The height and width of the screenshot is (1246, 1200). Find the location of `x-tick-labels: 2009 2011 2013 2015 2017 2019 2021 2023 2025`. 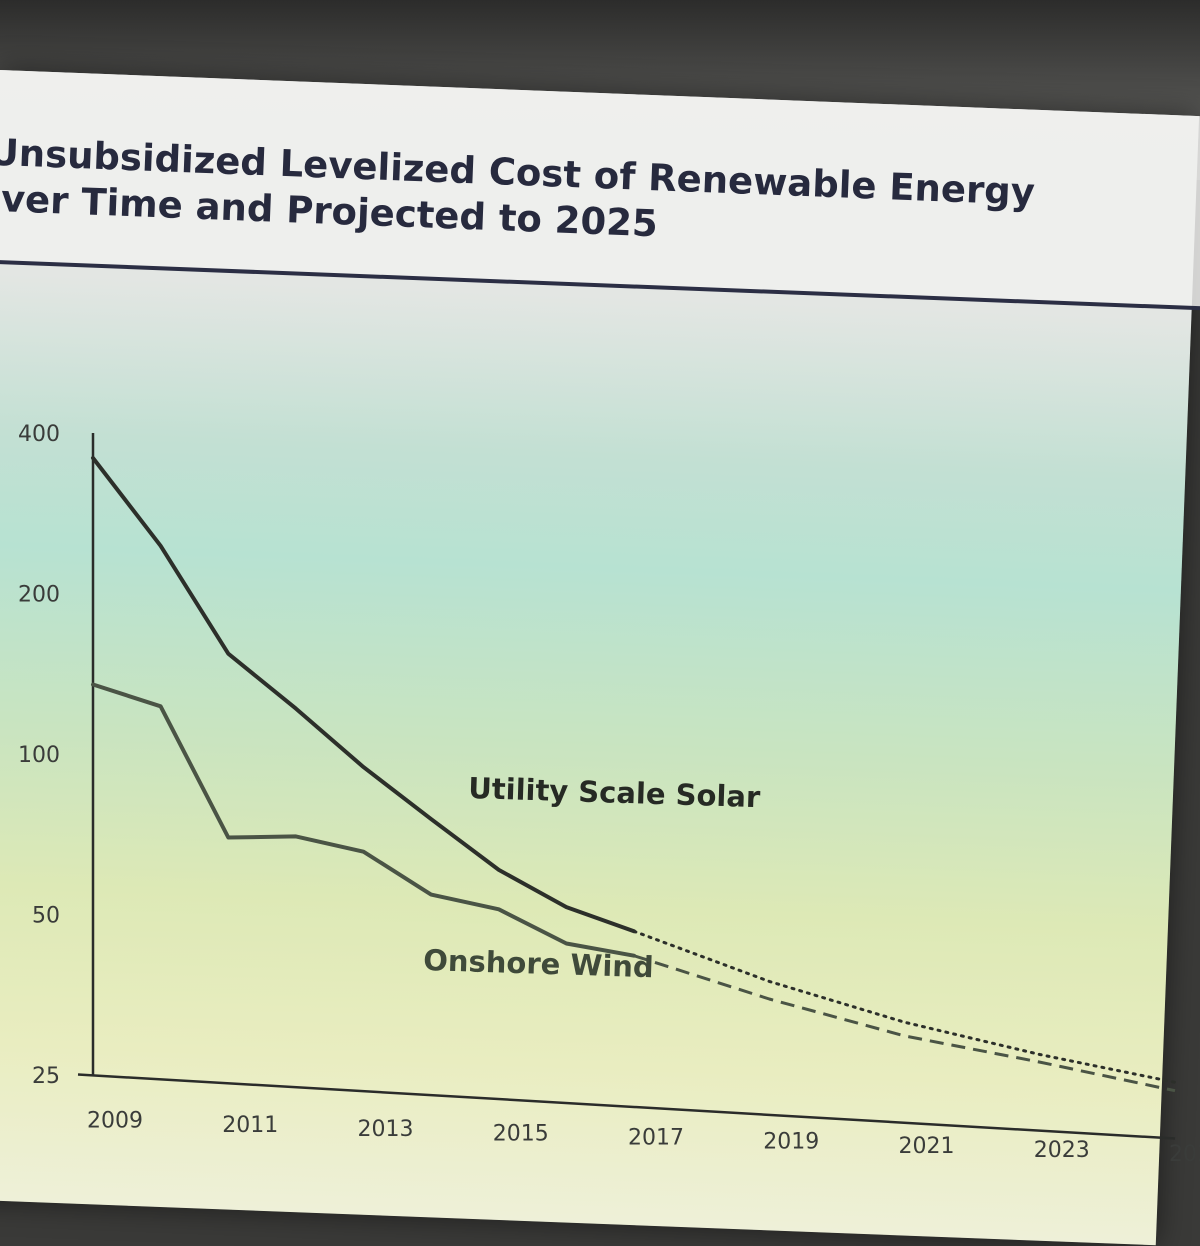

x-tick-labels: 2009 2011 2013 2015 2017 2019 2021 2023 2025 is located at coordinates (643, 1138).